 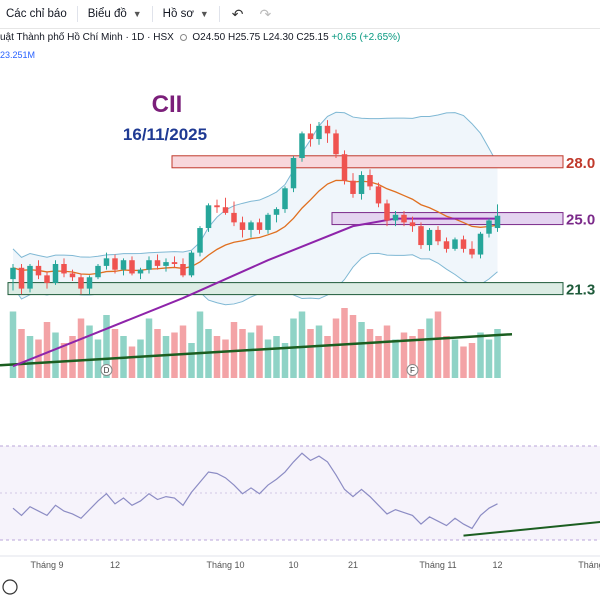 I want to click on chart-type-dropdown: Biểu đồ ▼, so click(x=115, y=14).